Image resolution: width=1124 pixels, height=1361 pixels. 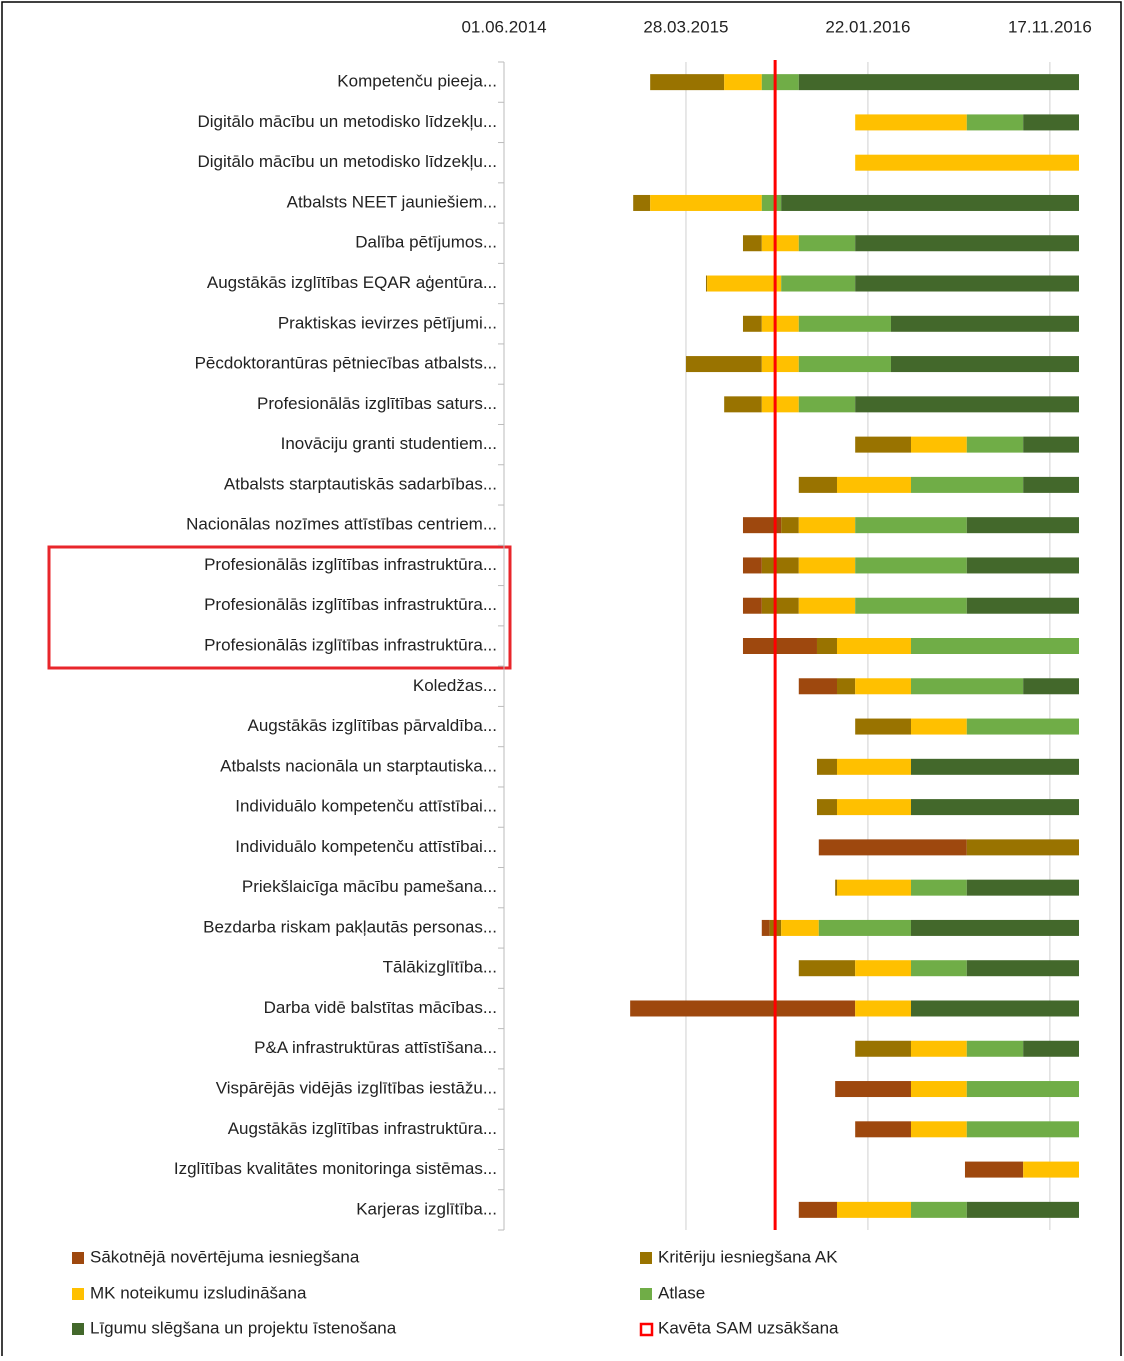 What do you see at coordinates (243, 1327) in the screenshot?
I see `legend-label: Līgumu slēgšana un projektu īstenošana` at bounding box center [243, 1327].